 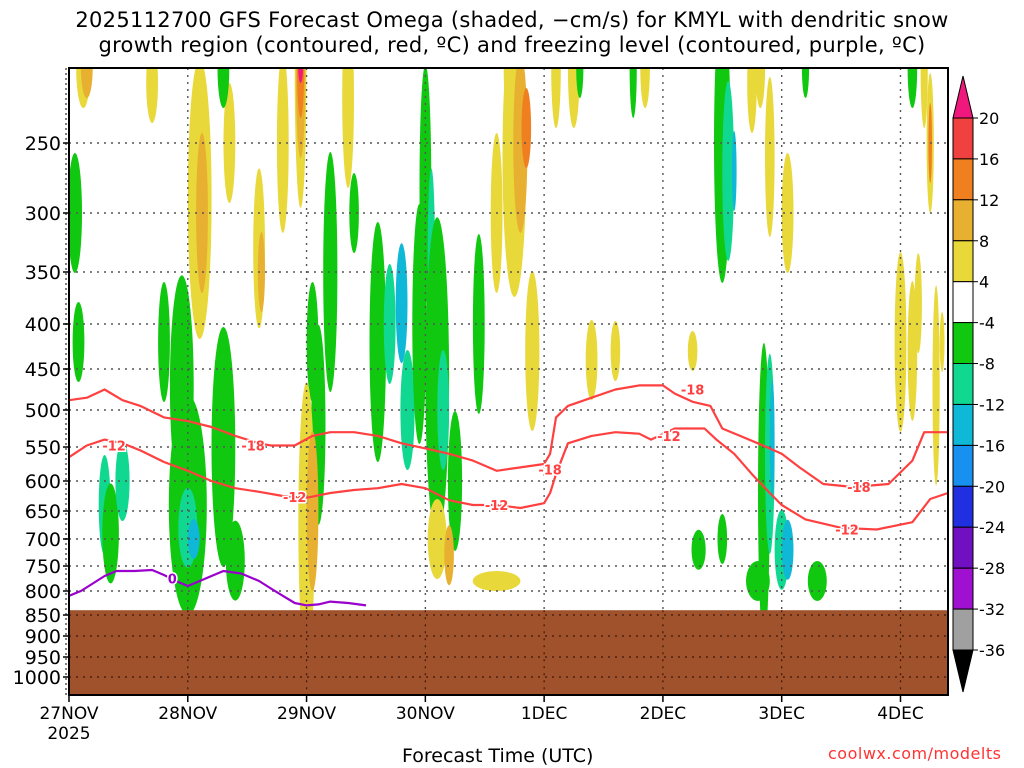 What do you see at coordinates (544, 714) in the screenshot?
I see `x-tick-label: 1DEC` at bounding box center [544, 714].